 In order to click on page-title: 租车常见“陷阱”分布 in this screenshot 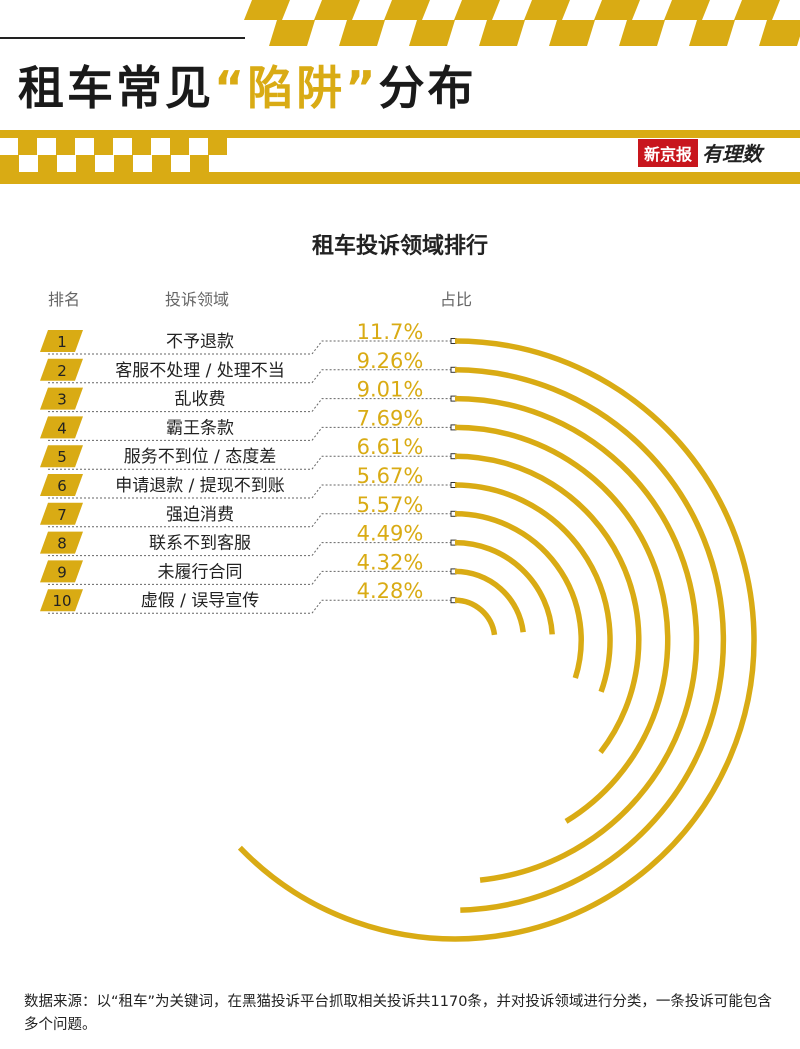, I will do `click(247, 85)`.